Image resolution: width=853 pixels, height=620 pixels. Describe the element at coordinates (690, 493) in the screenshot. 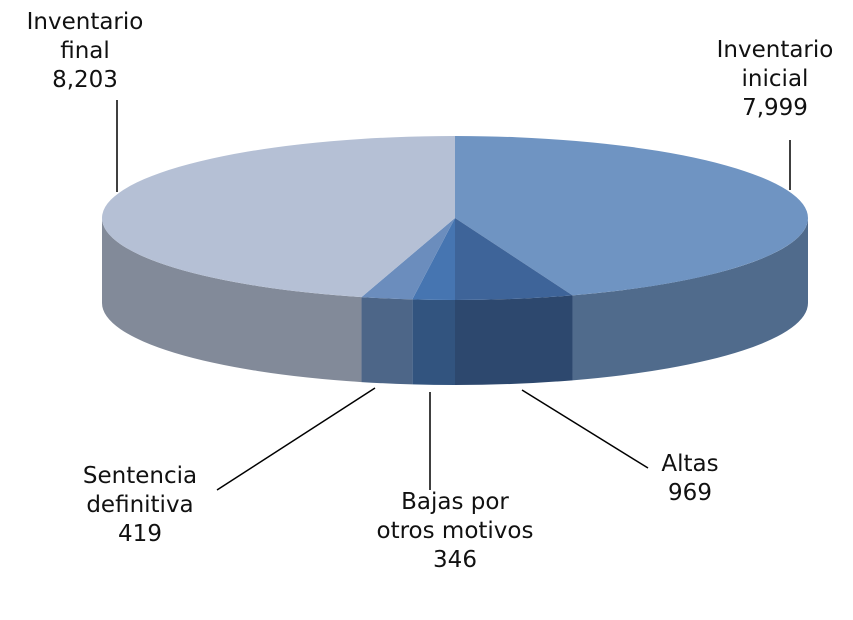

I see `value-label: 969` at that location.